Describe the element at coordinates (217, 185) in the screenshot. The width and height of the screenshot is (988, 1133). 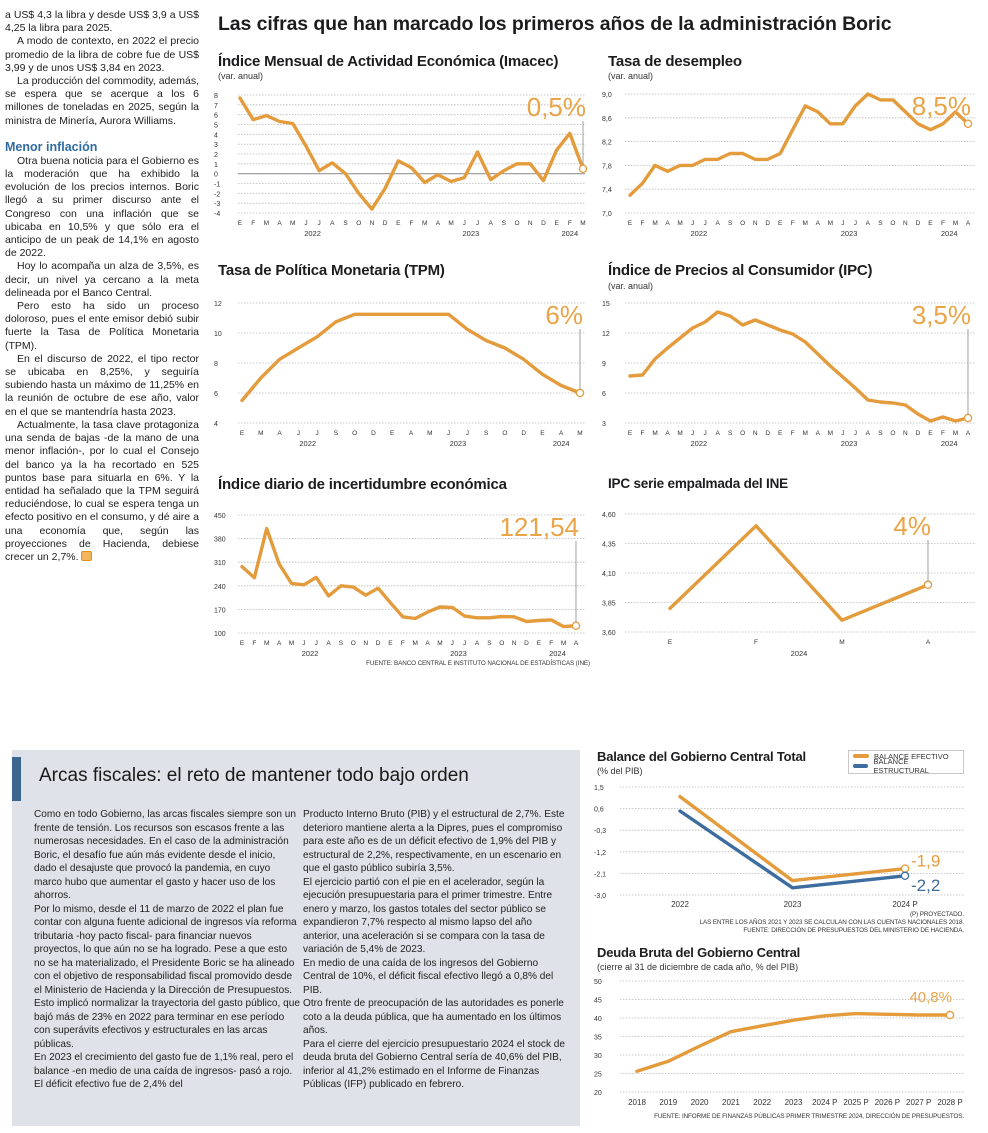
I see `y-tick-label: -1` at that location.